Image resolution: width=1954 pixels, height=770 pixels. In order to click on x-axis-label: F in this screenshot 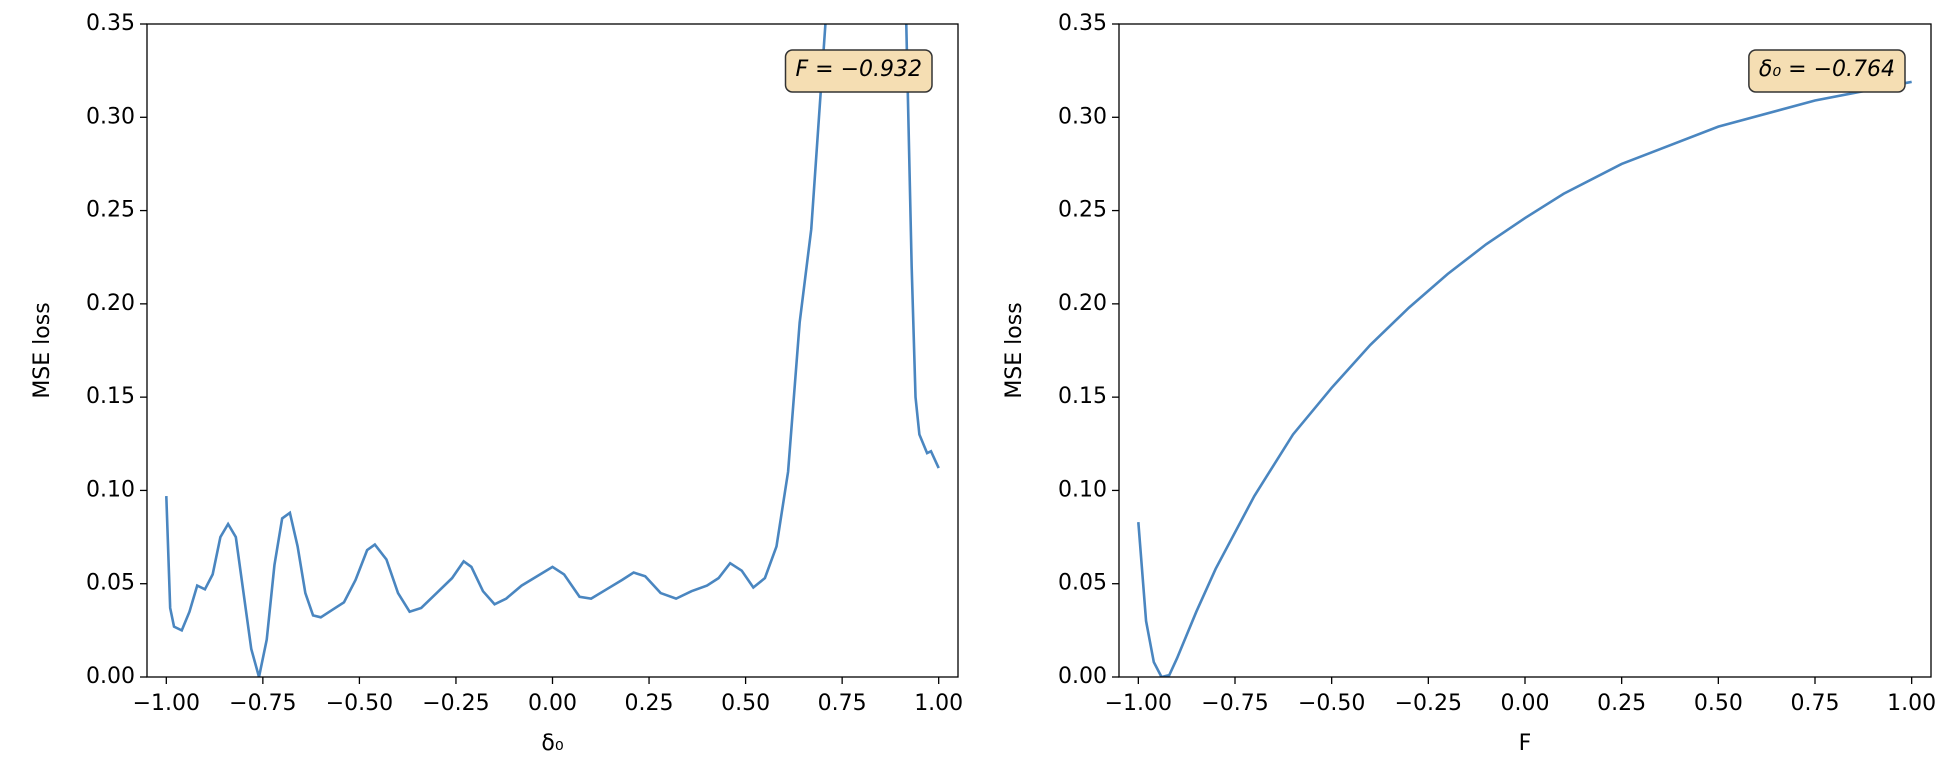, I will do `click(1525, 743)`.